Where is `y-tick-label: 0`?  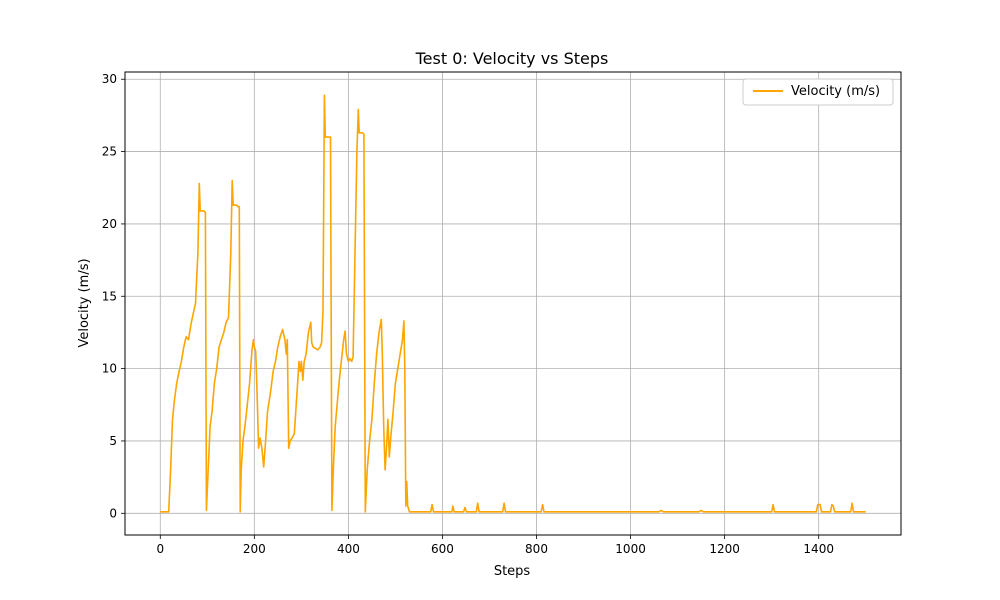
y-tick-label: 0 is located at coordinates (113, 513).